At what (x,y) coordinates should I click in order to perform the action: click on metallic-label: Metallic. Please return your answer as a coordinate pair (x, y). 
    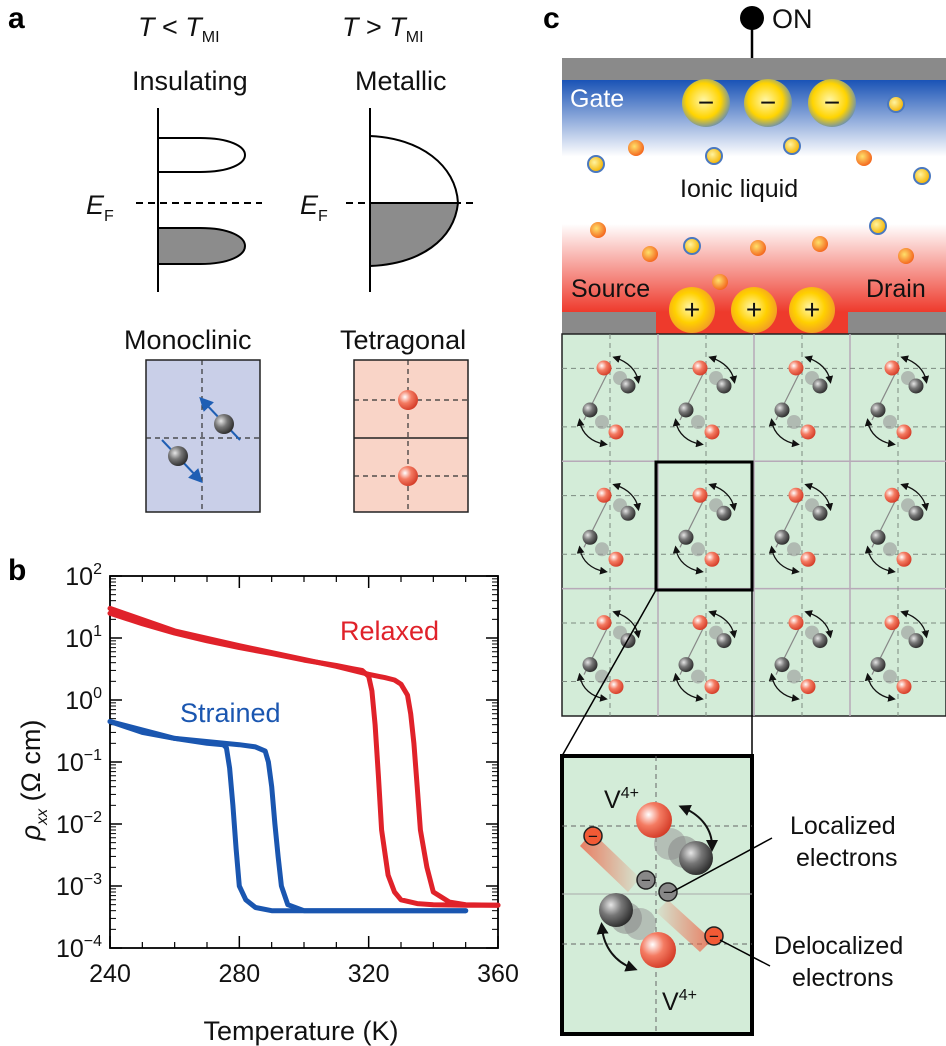
    Looking at the image, I should click on (401, 81).